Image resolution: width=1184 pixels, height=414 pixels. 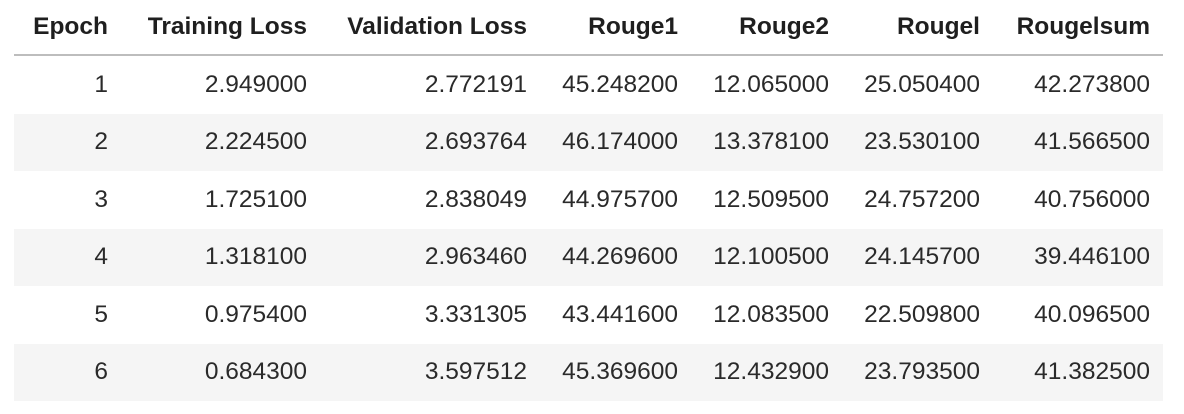 I want to click on cell-training-loss: 0.975400, so click(x=255, y=314).